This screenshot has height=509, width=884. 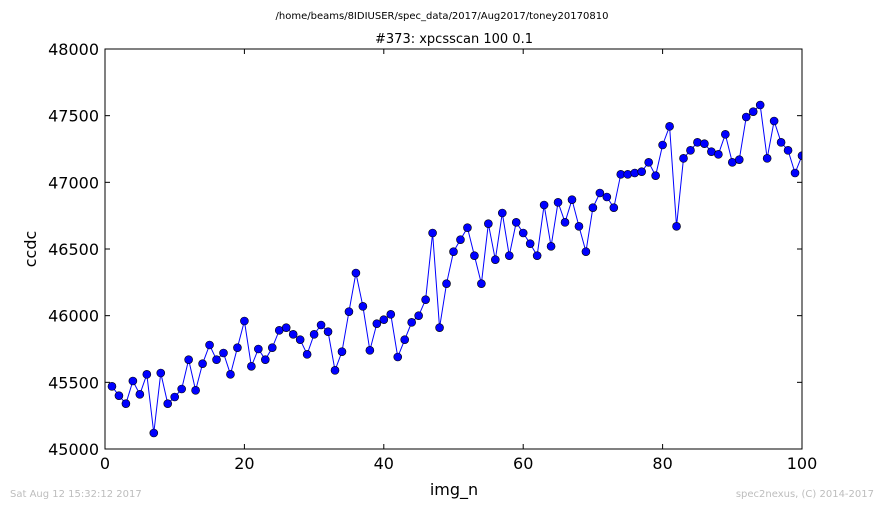 I want to click on x-tick-label: 0, so click(x=105, y=463).